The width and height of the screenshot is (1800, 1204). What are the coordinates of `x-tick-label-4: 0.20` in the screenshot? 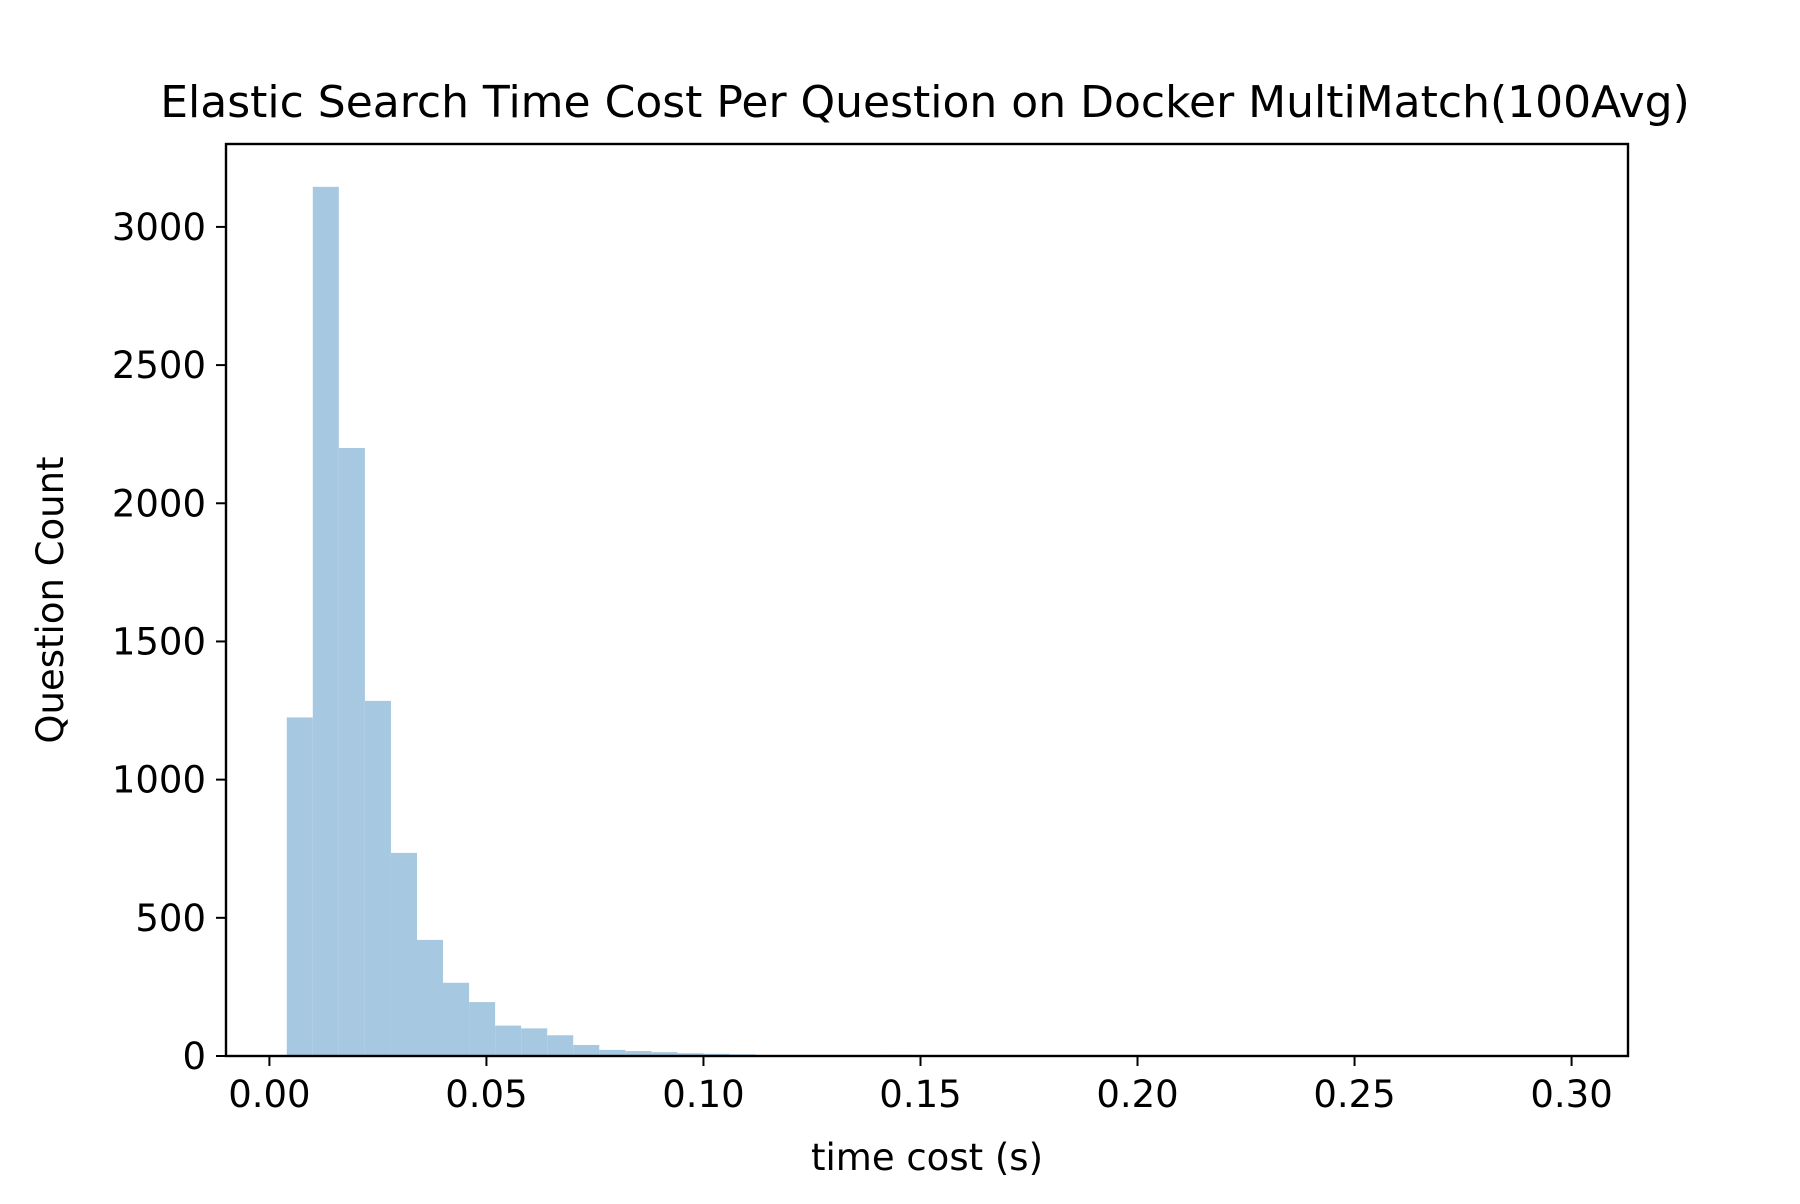 It's located at (1137, 1094).